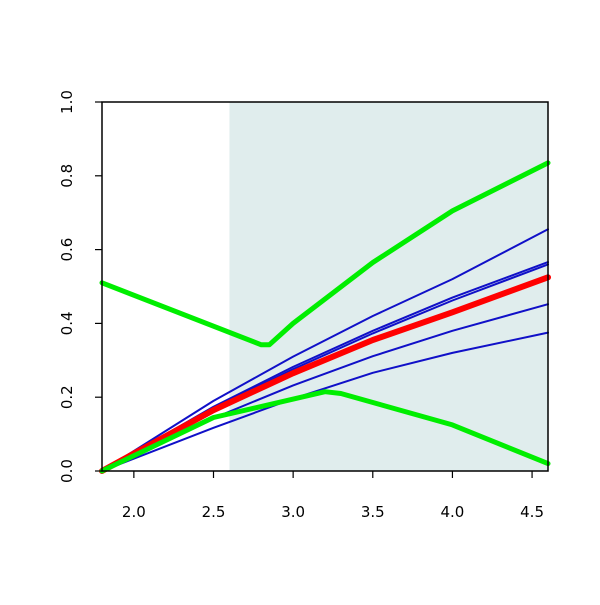  What do you see at coordinates (67, 102) in the screenshot?
I see `y-tick-label: 1.0` at bounding box center [67, 102].